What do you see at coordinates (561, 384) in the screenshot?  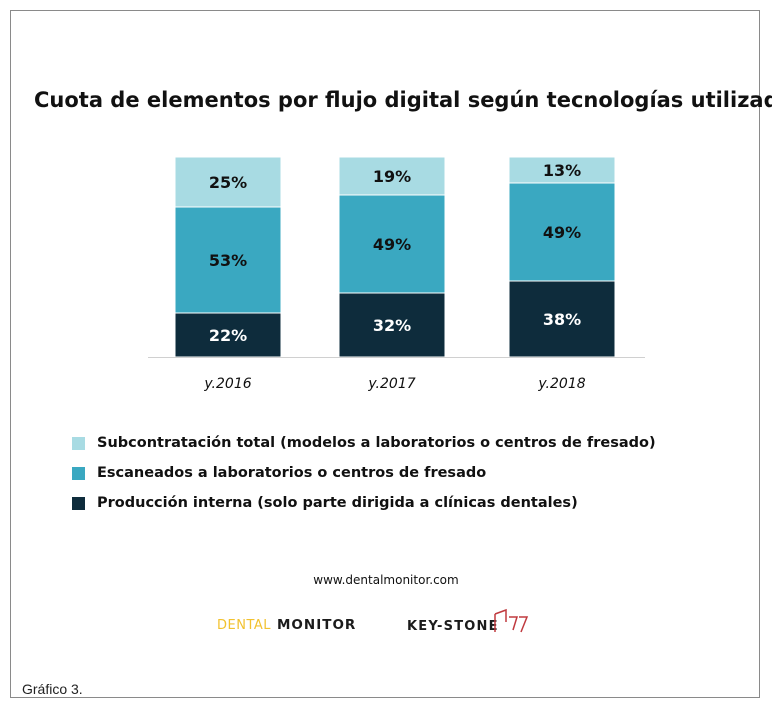 I see `x-tick-label: y.2018` at bounding box center [561, 384].